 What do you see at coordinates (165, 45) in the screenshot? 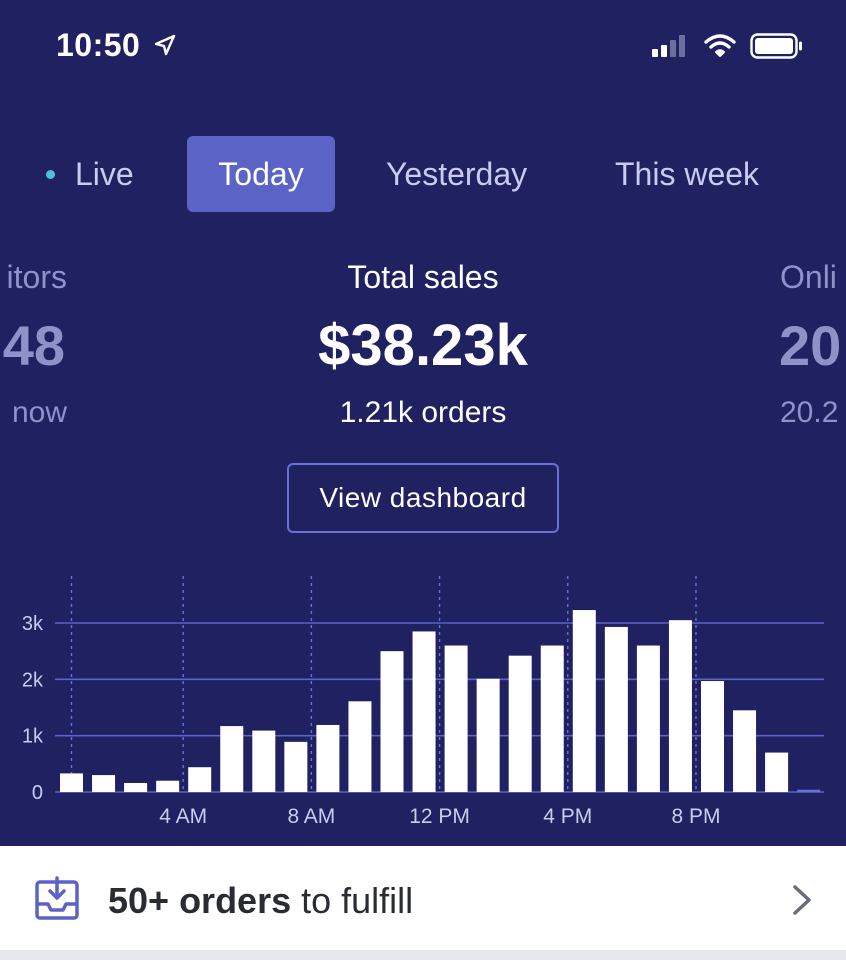
I see `location-arrow-icon` at bounding box center [165, 45].